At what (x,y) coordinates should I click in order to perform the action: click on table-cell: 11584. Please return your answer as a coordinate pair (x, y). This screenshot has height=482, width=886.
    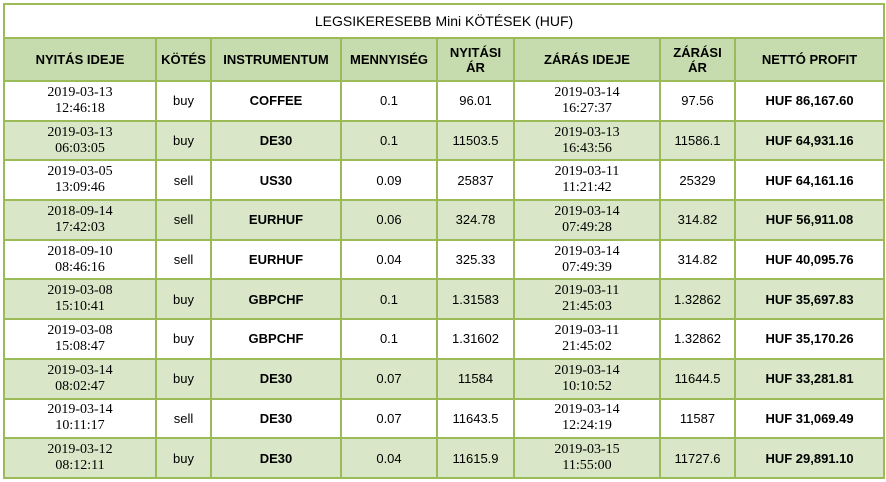
    Looking at the image, I should click on (475, 378).